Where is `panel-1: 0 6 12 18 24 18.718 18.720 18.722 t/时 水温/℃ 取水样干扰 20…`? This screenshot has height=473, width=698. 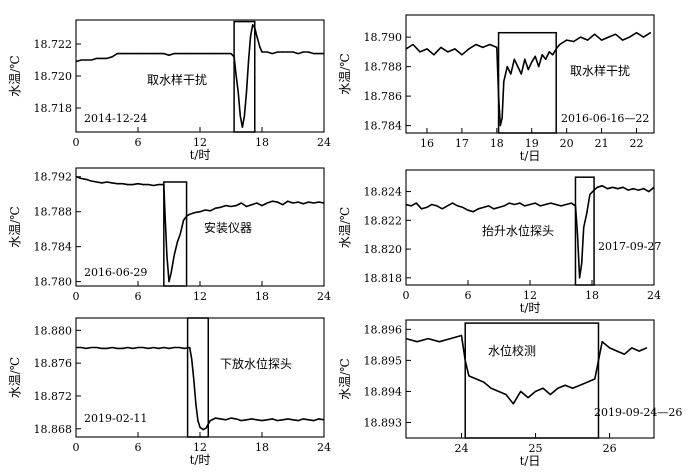
panel-1: 0 6 12 18 24 18.718 18.720 18.722 t/时 水温/℃ 取水样干扰 20… is located at coordinates (169, 90).